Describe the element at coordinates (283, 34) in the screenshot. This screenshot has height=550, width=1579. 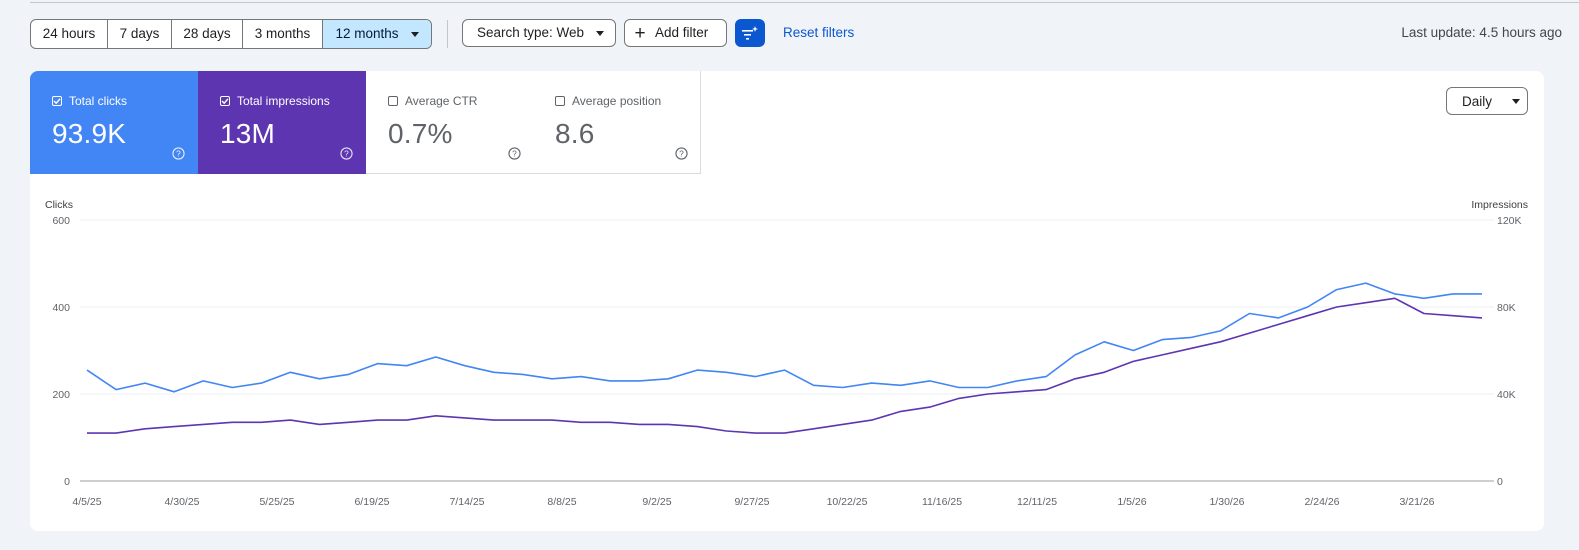
I see `range-3-months: 3 months` at that location.